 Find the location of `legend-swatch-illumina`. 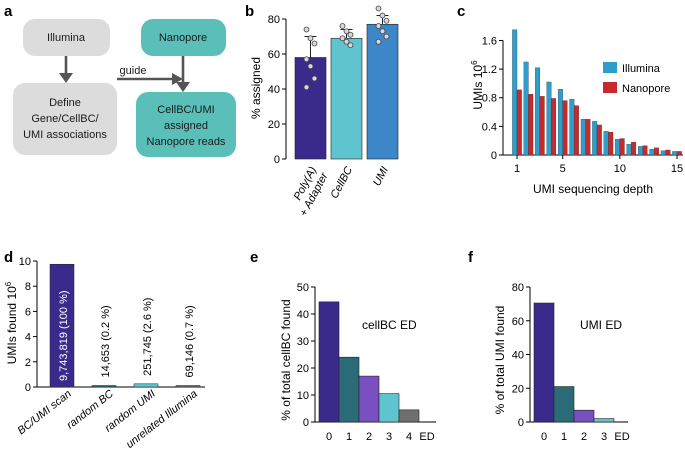

legend-swatch-illumina is located at coordinates (610, 67).